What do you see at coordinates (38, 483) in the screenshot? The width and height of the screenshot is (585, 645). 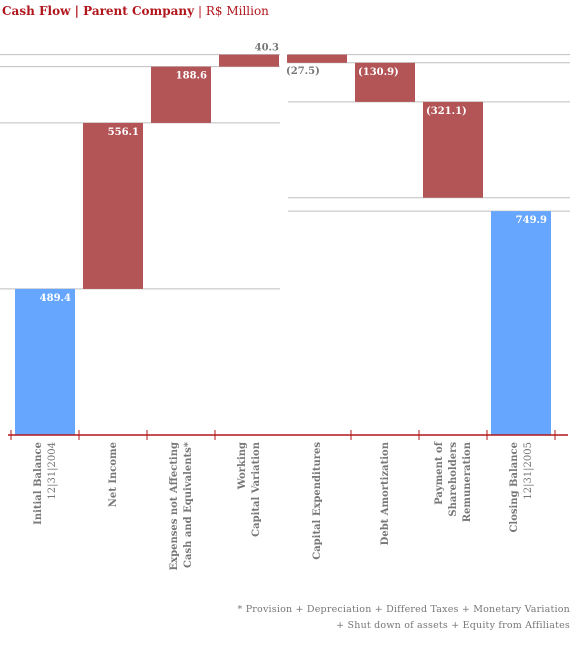 I see `category-label: Initial Balance` at bounding box center [38, 483].